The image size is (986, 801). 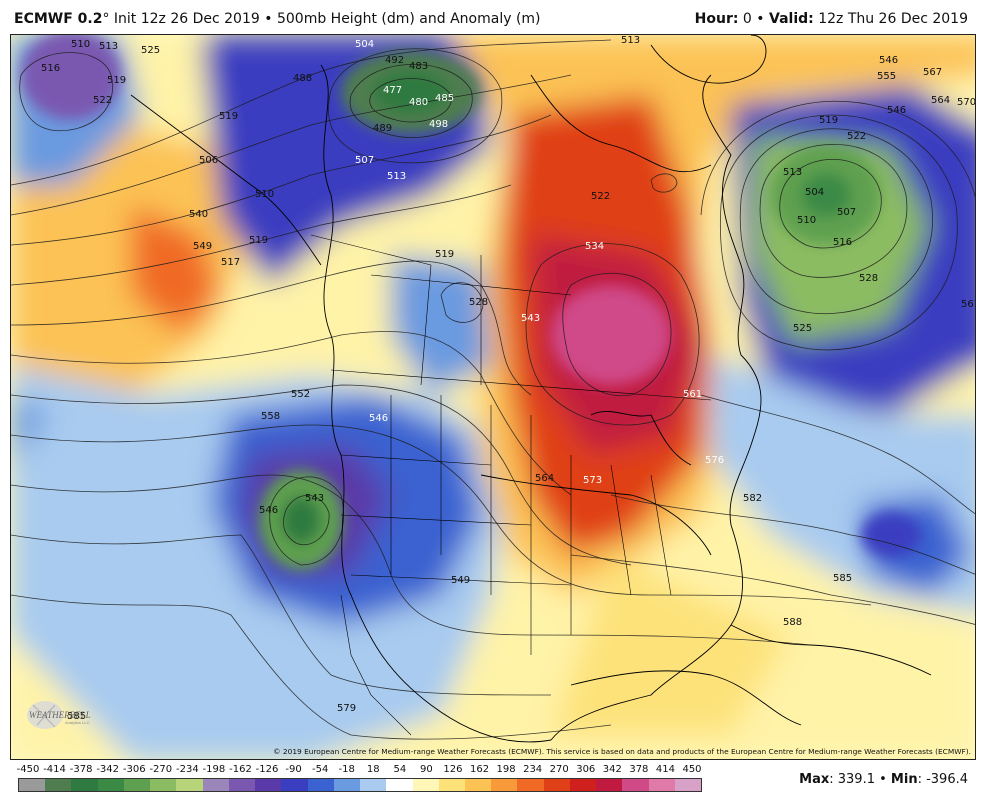 What do you see at coordinates (28, 769) in the screenshot?
I see `colorbar-tick: -450` at bounding box center [28, 769].